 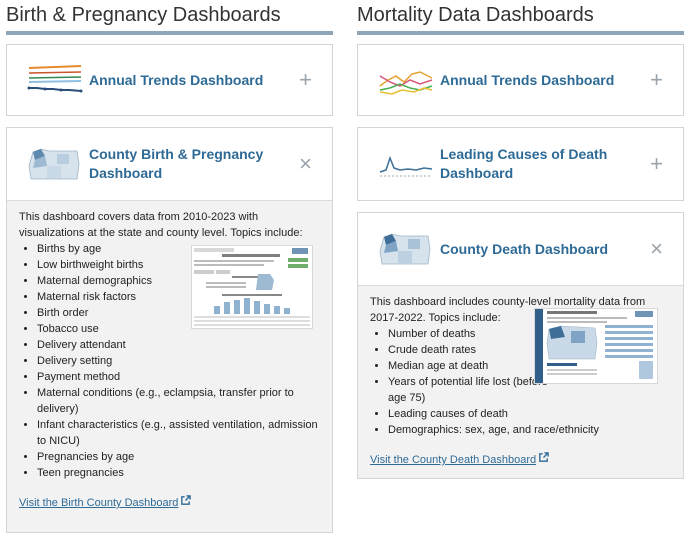 I want to click on list-item: Tobacco use, so click(x=178, y=329).